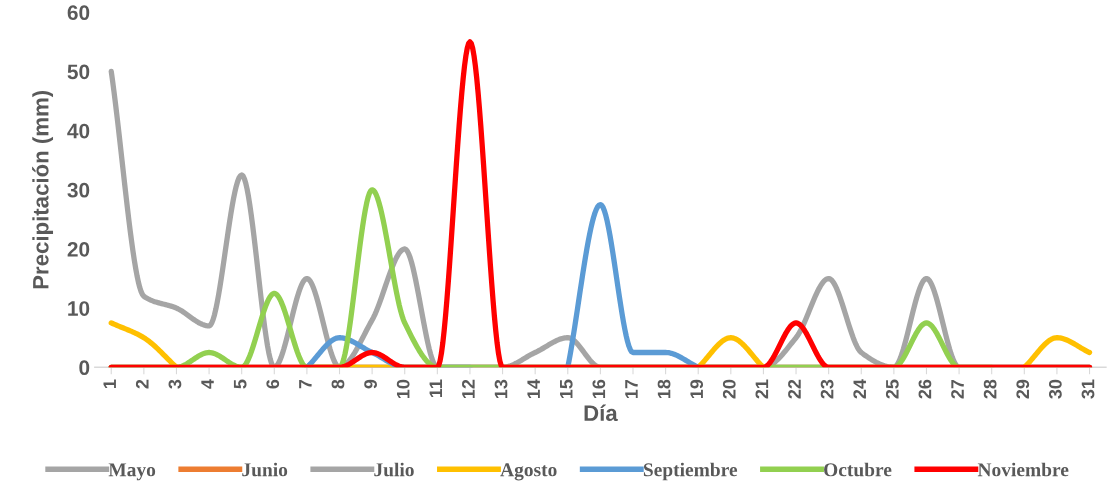 The image size is (1117, 493). Describe the element at coordinates (43, 189) in the screenshot. I see `y-axis-title: Precipitación (mm)` at that location.